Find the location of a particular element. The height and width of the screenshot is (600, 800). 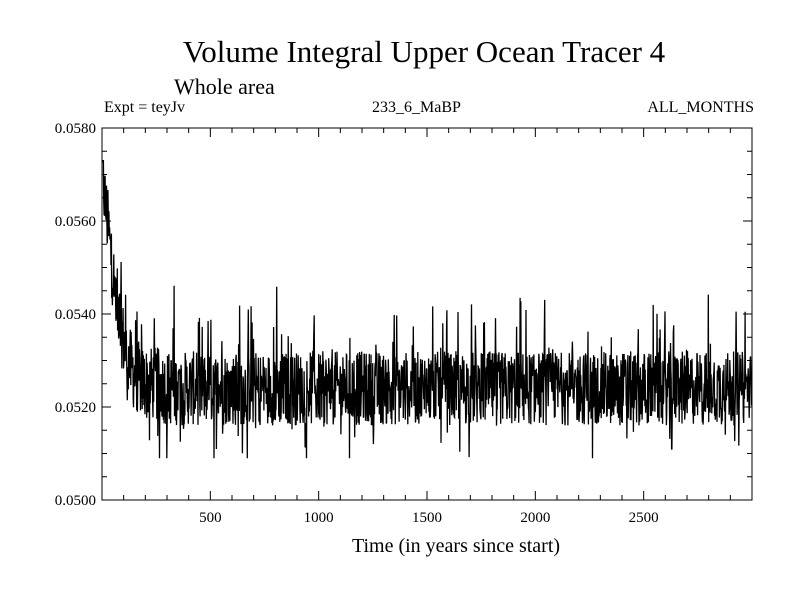

y-tick-label: 0.0520 is located at coordinates (75, 408).